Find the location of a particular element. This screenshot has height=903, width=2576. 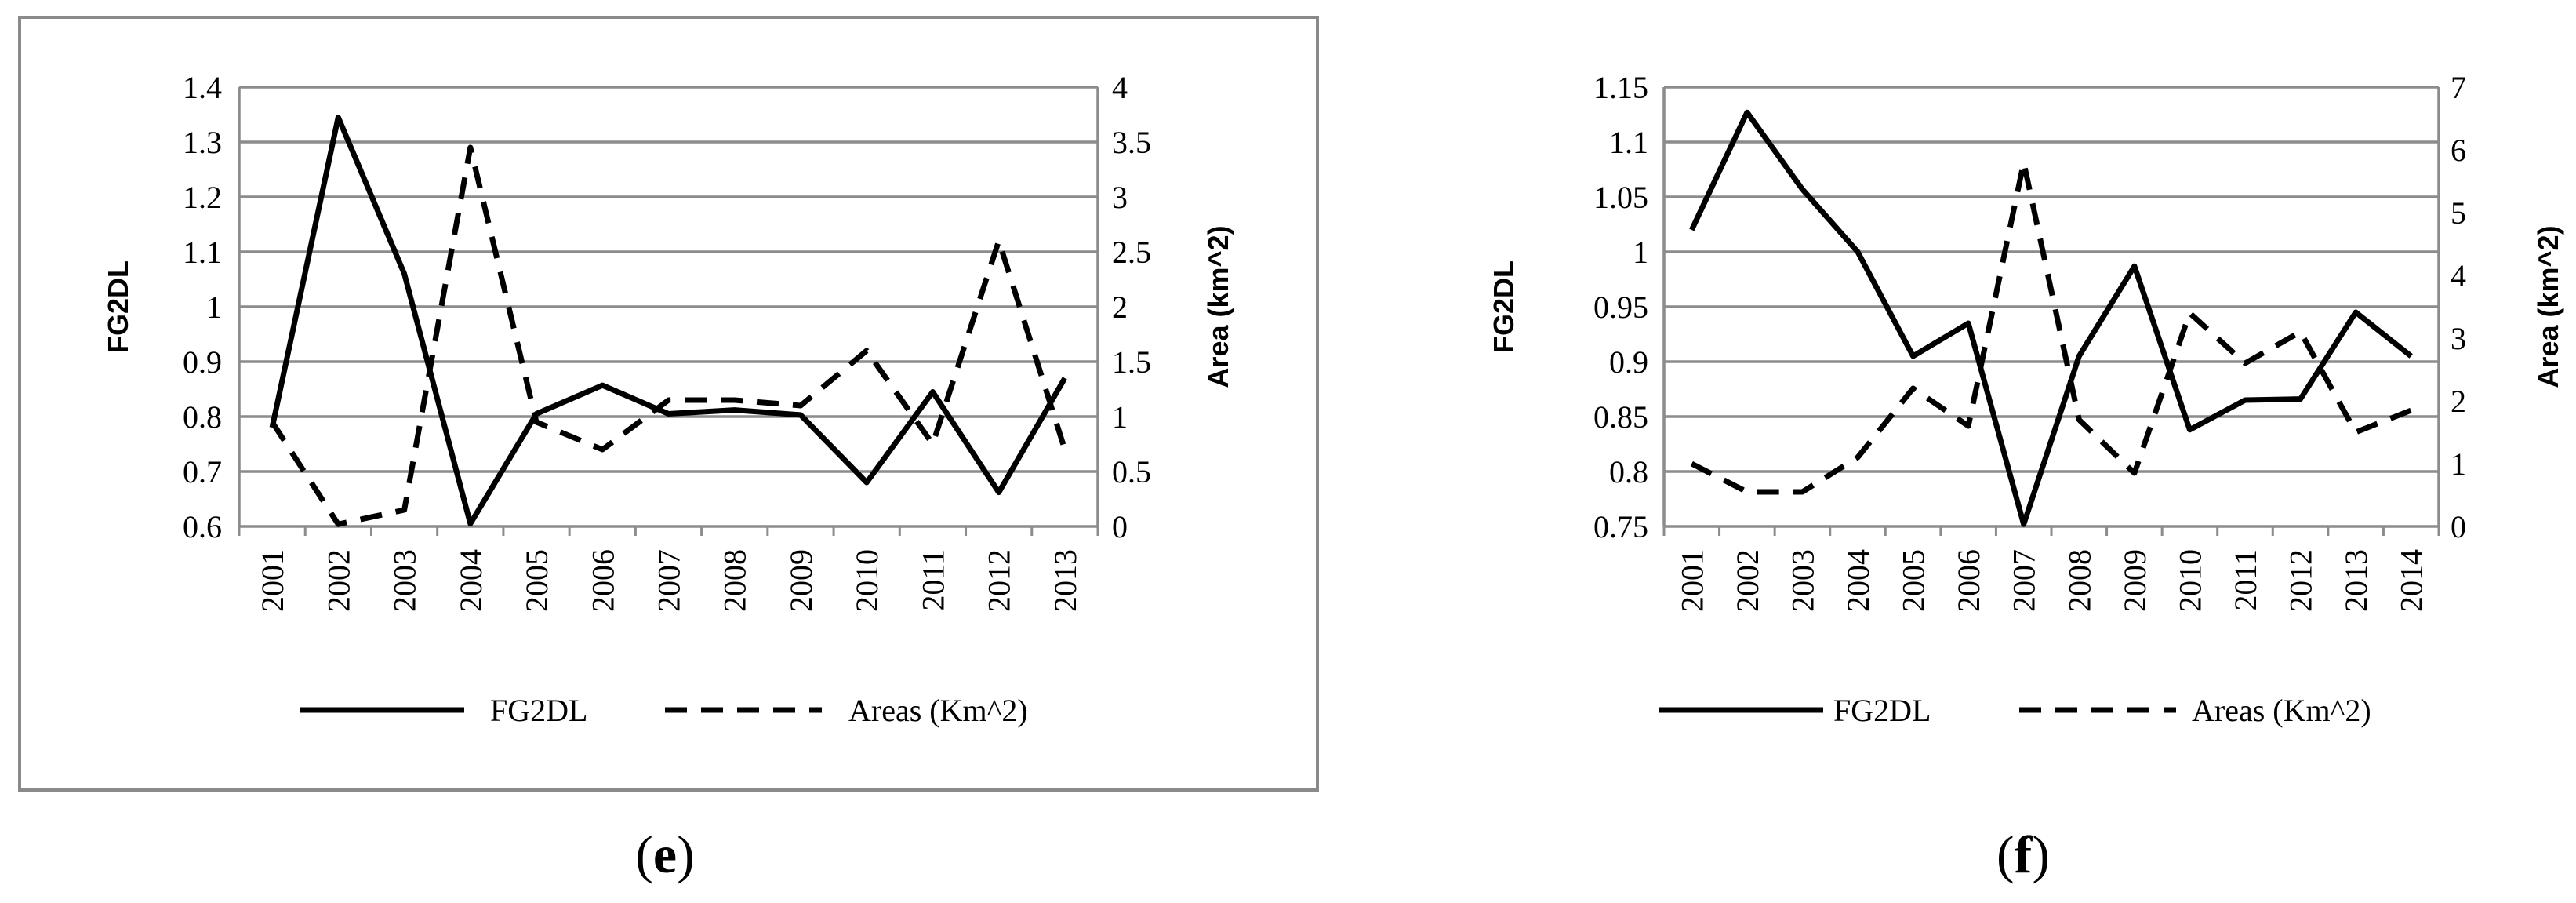

chart-e-x-tick-label: 2005 is located at coordinates (536, 580).